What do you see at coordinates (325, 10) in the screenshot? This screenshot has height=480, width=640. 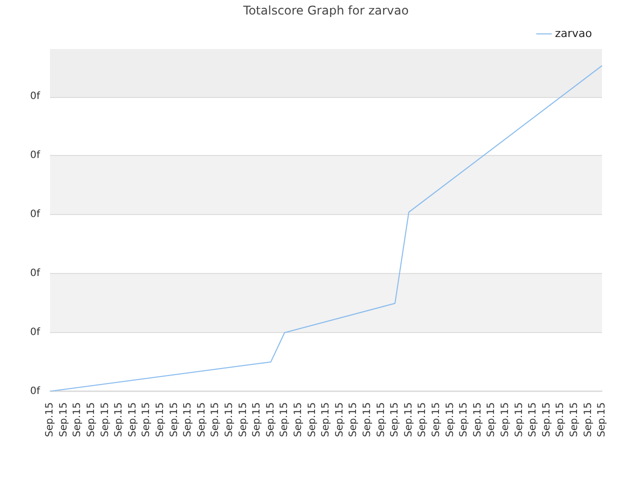 I see `chart-title: Totalscore Graph for zarvao` at bounding box center [325, 10].